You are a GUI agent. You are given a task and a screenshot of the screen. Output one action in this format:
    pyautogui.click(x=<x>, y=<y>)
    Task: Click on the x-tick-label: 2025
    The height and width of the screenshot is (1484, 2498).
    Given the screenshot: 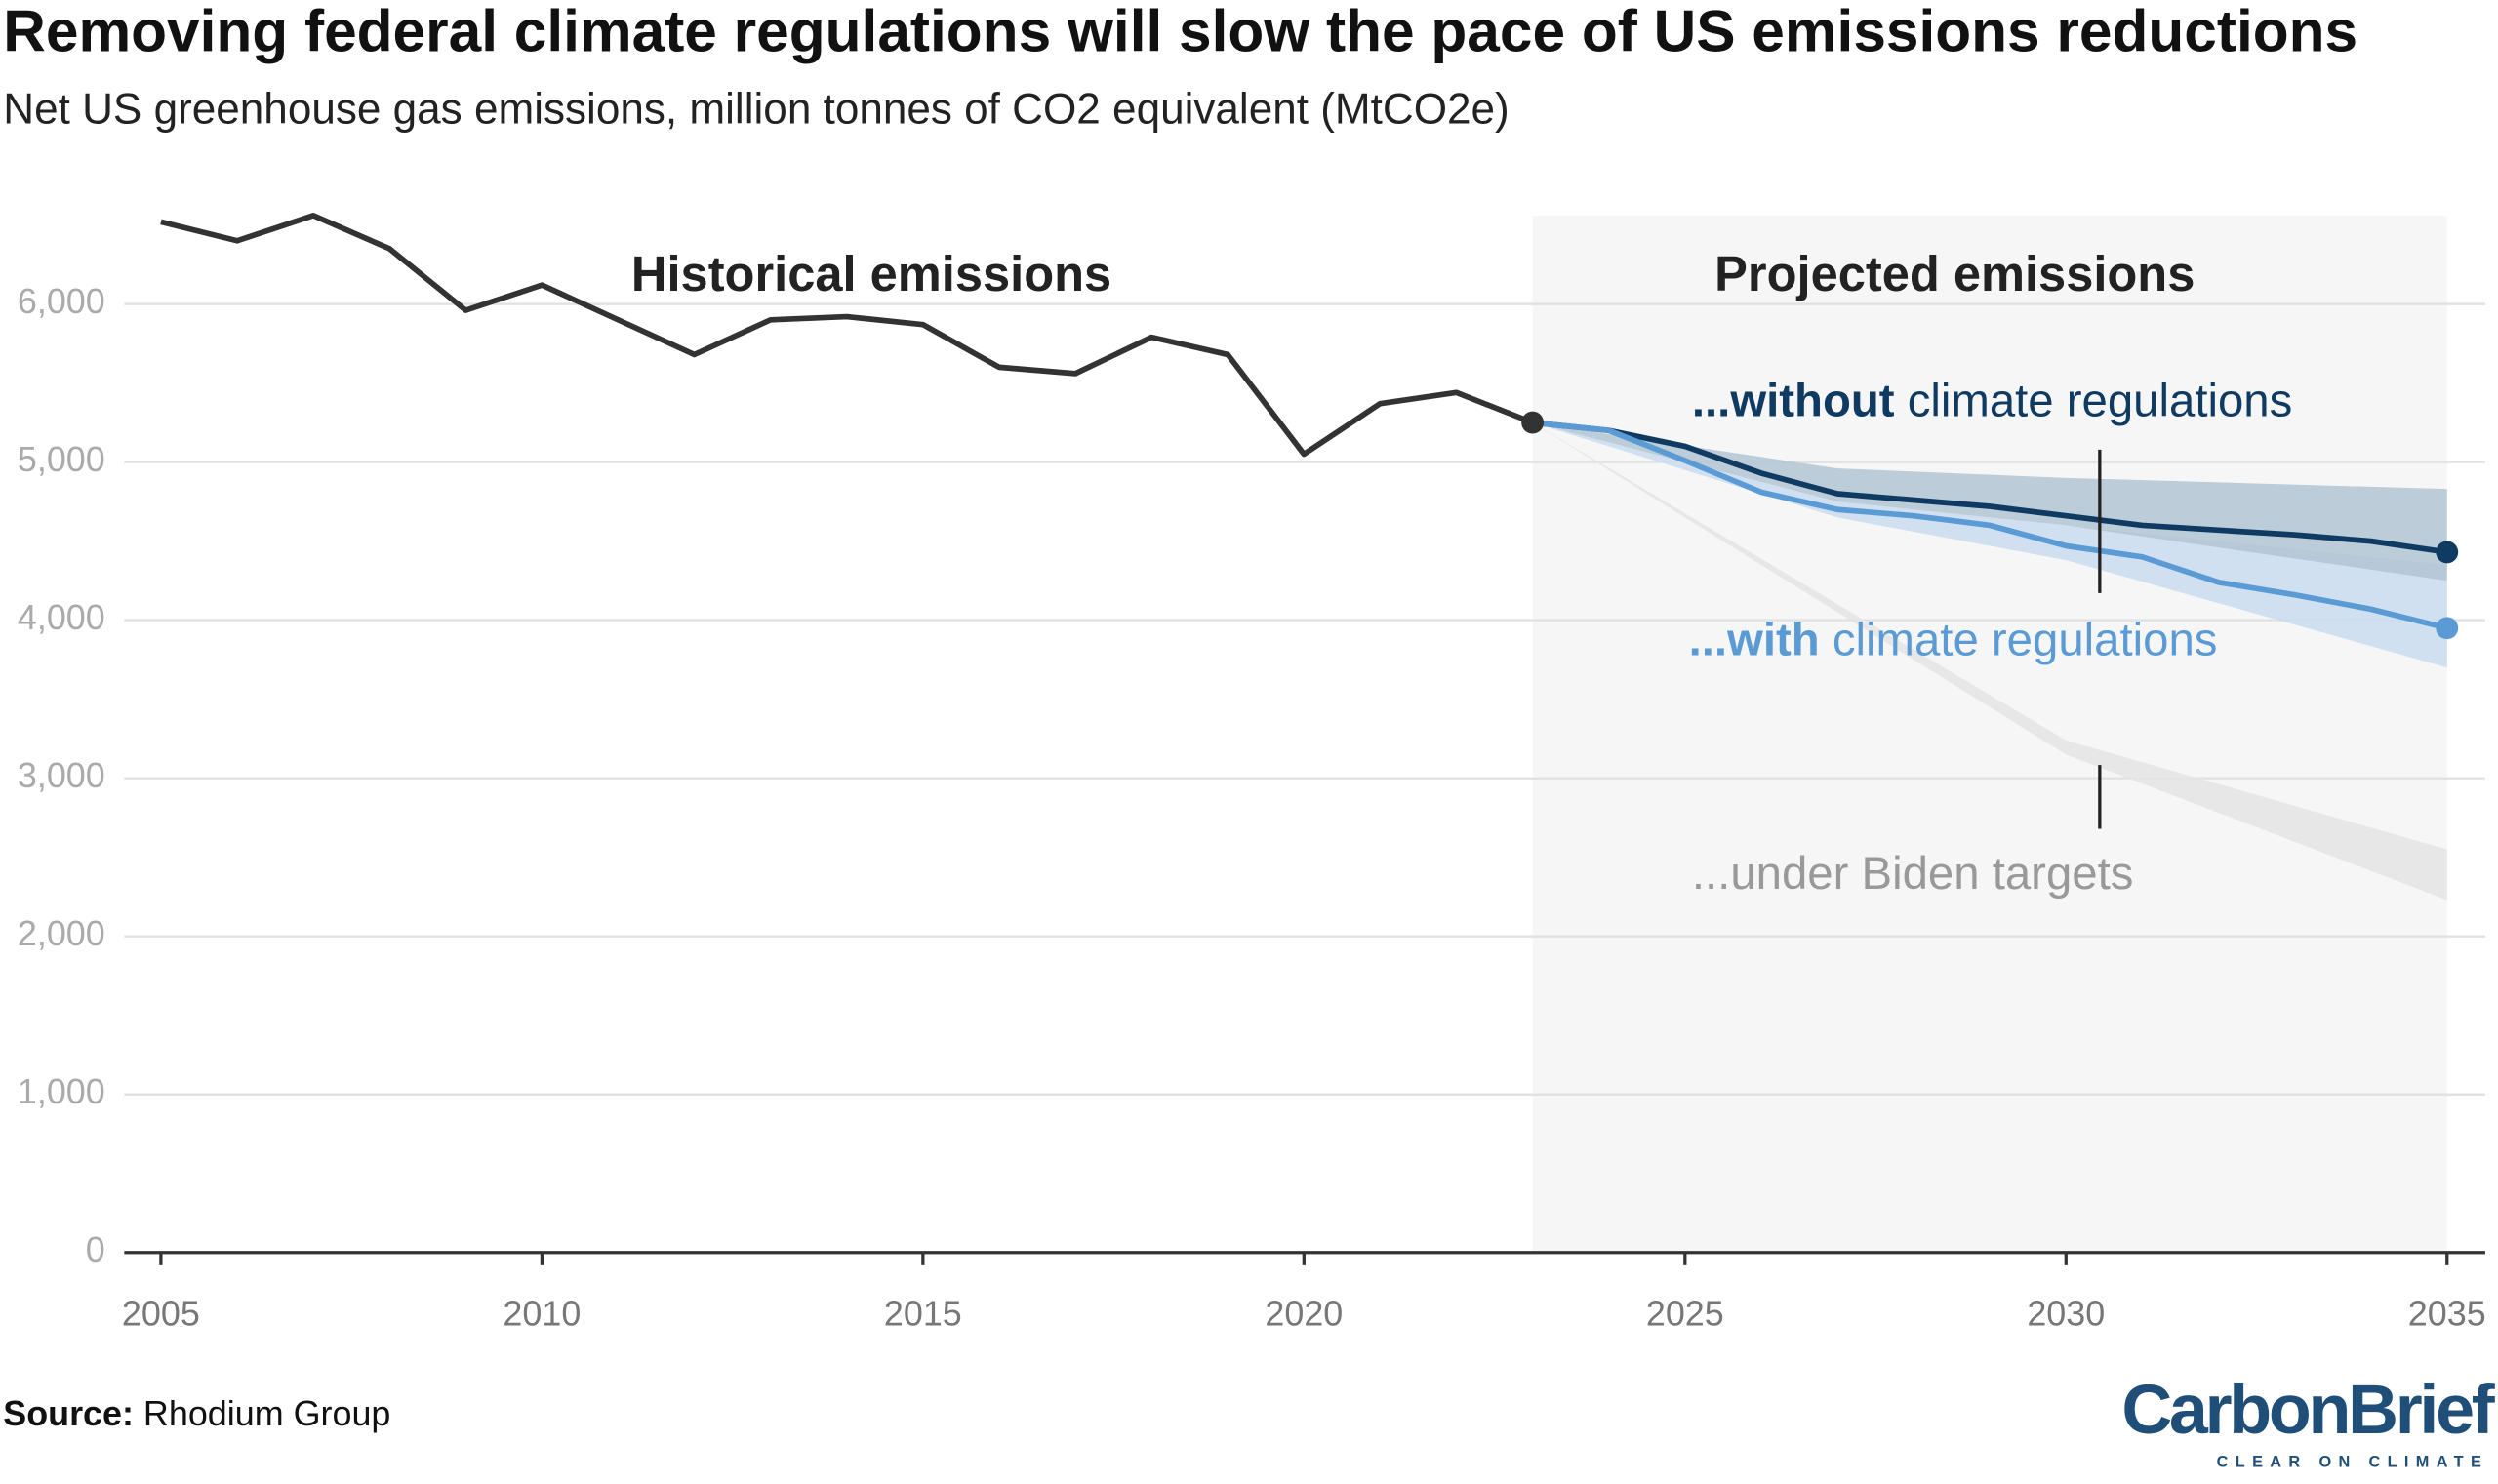 What is the action you would take?
    pyautogui.click(x=1685, y=1314)
    